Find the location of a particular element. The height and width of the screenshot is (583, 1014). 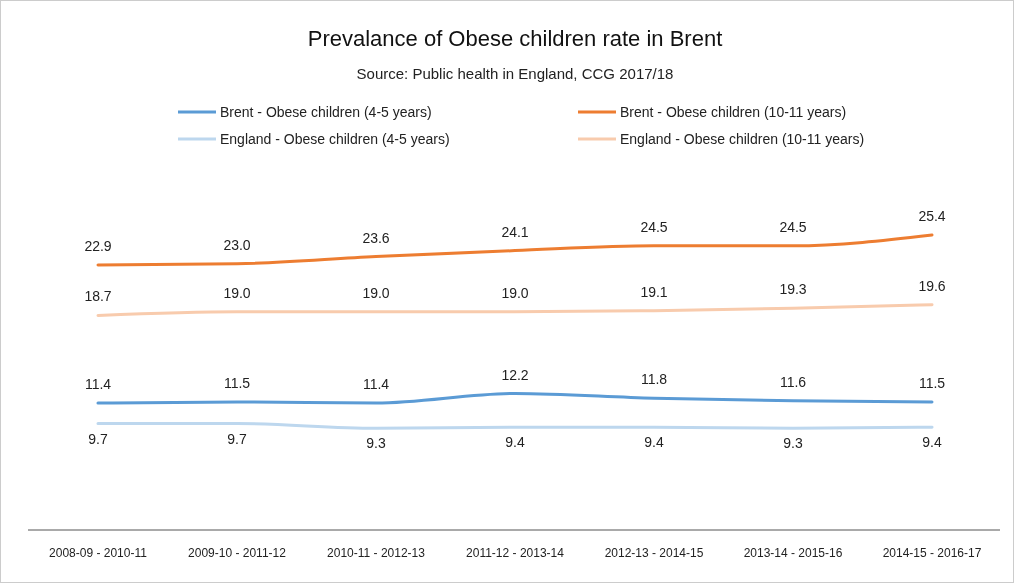

x-tick-label: 2013-14 - 2015-16 is located at coordinates (793, 553).